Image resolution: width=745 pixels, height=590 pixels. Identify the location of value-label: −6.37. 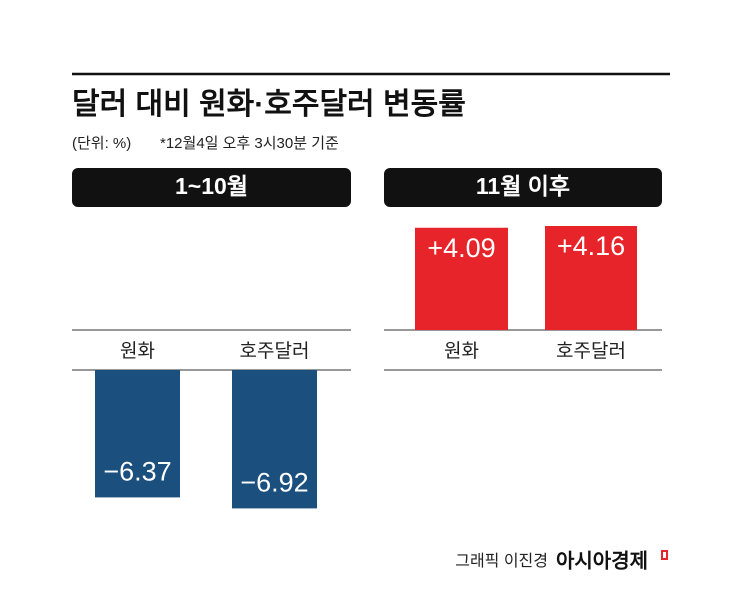
(137, 472).